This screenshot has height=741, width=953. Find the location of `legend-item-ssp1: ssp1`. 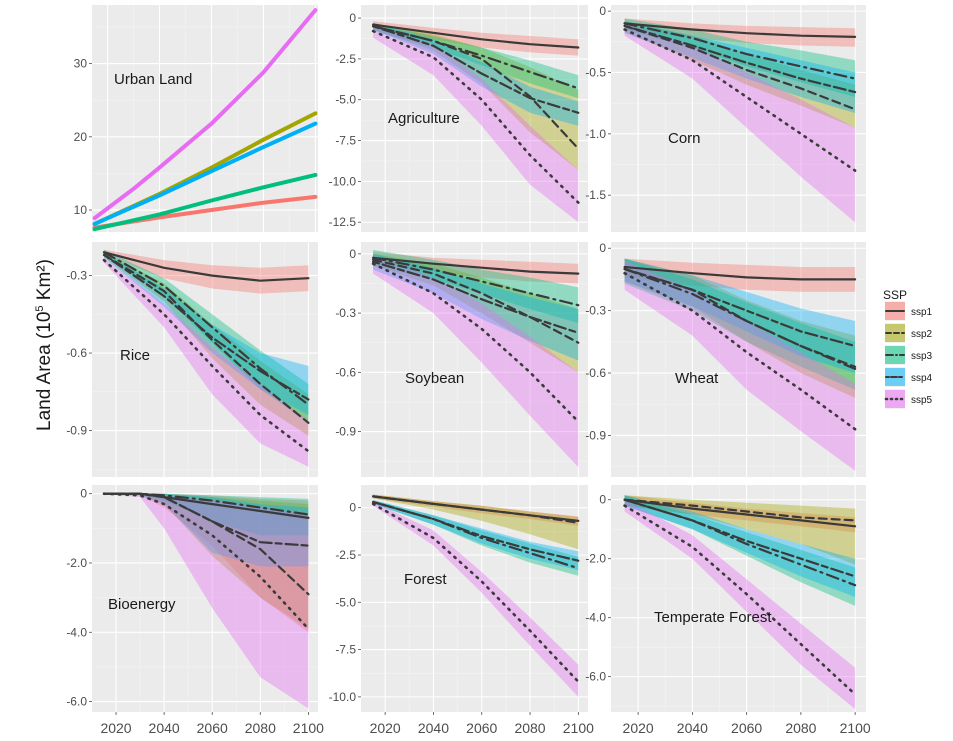

legend-item-ssp1: ssp1 is located at coordinates (909, 311).